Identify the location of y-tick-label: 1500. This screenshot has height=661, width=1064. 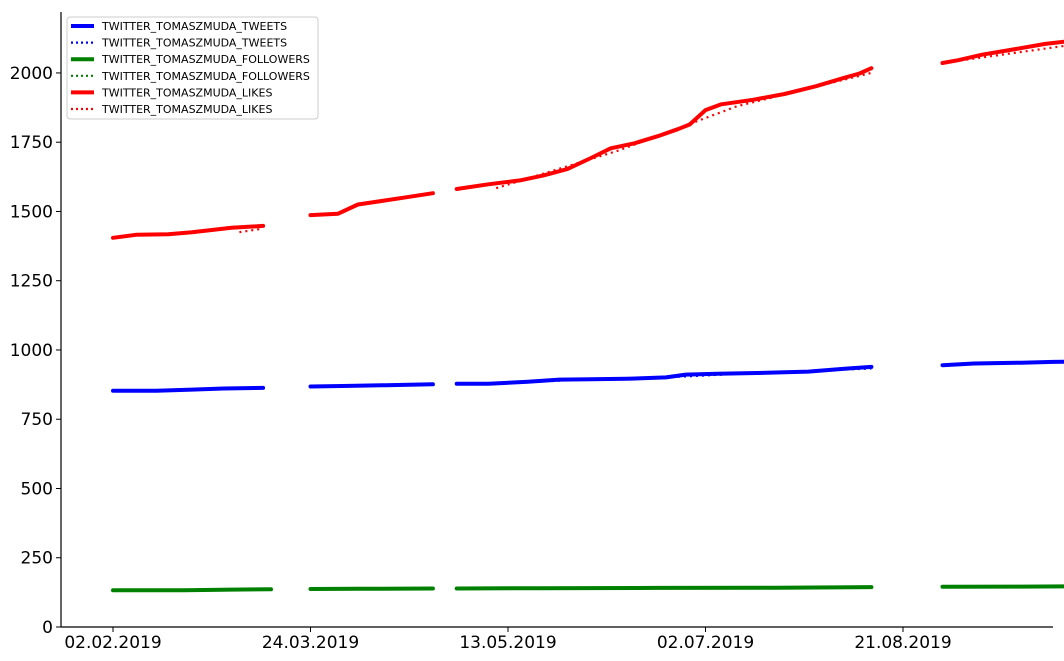
(31, 212).